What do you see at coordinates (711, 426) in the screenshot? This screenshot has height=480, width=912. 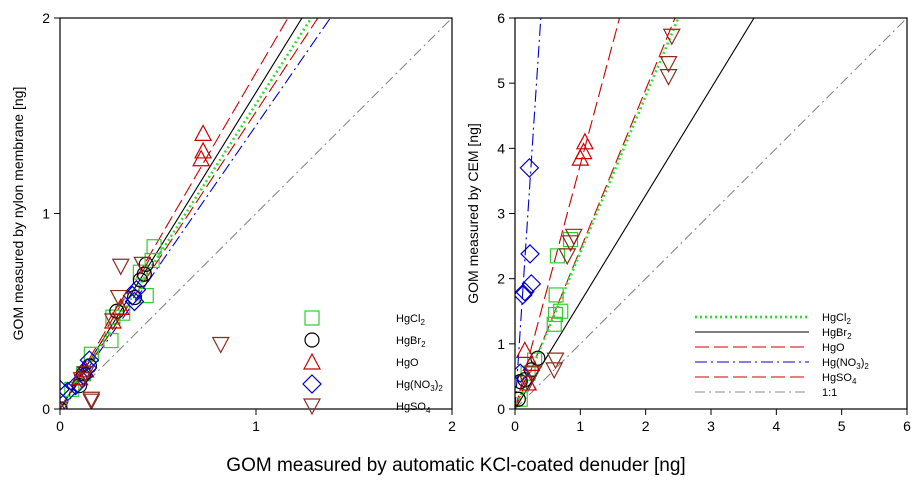 I see `x-tick-label: 3` at bounding box center [711, 426].